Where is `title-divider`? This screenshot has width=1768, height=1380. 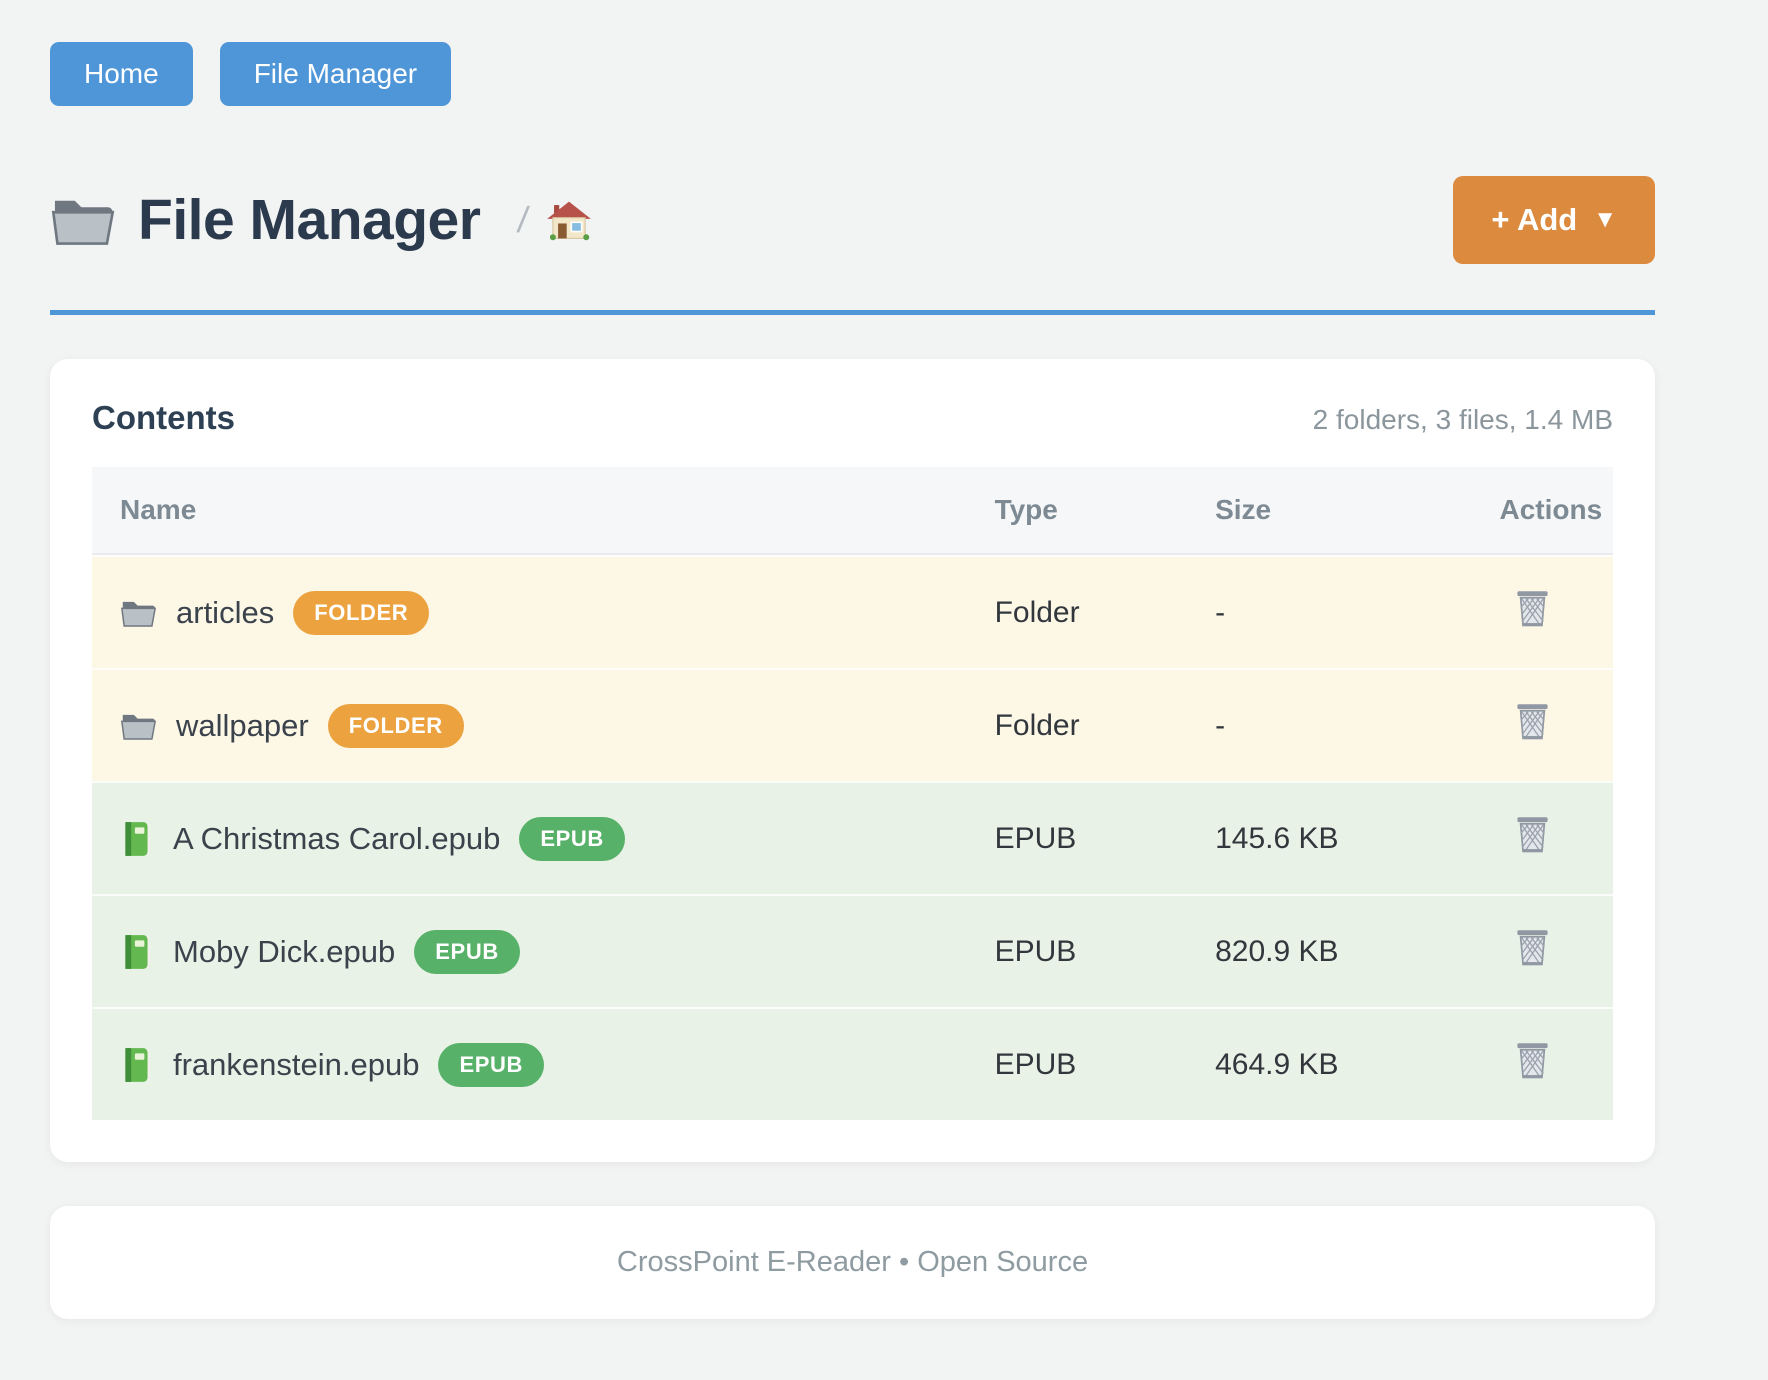
title-divider is located at coordinates (852, 312).